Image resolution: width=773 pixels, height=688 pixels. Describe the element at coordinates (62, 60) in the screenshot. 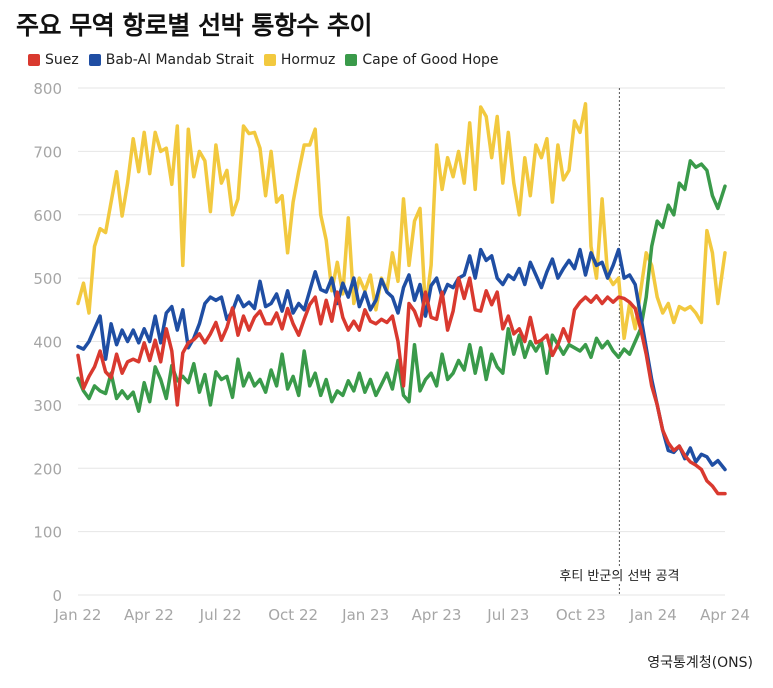

I see `legend-label-suez: Suez` at that location.